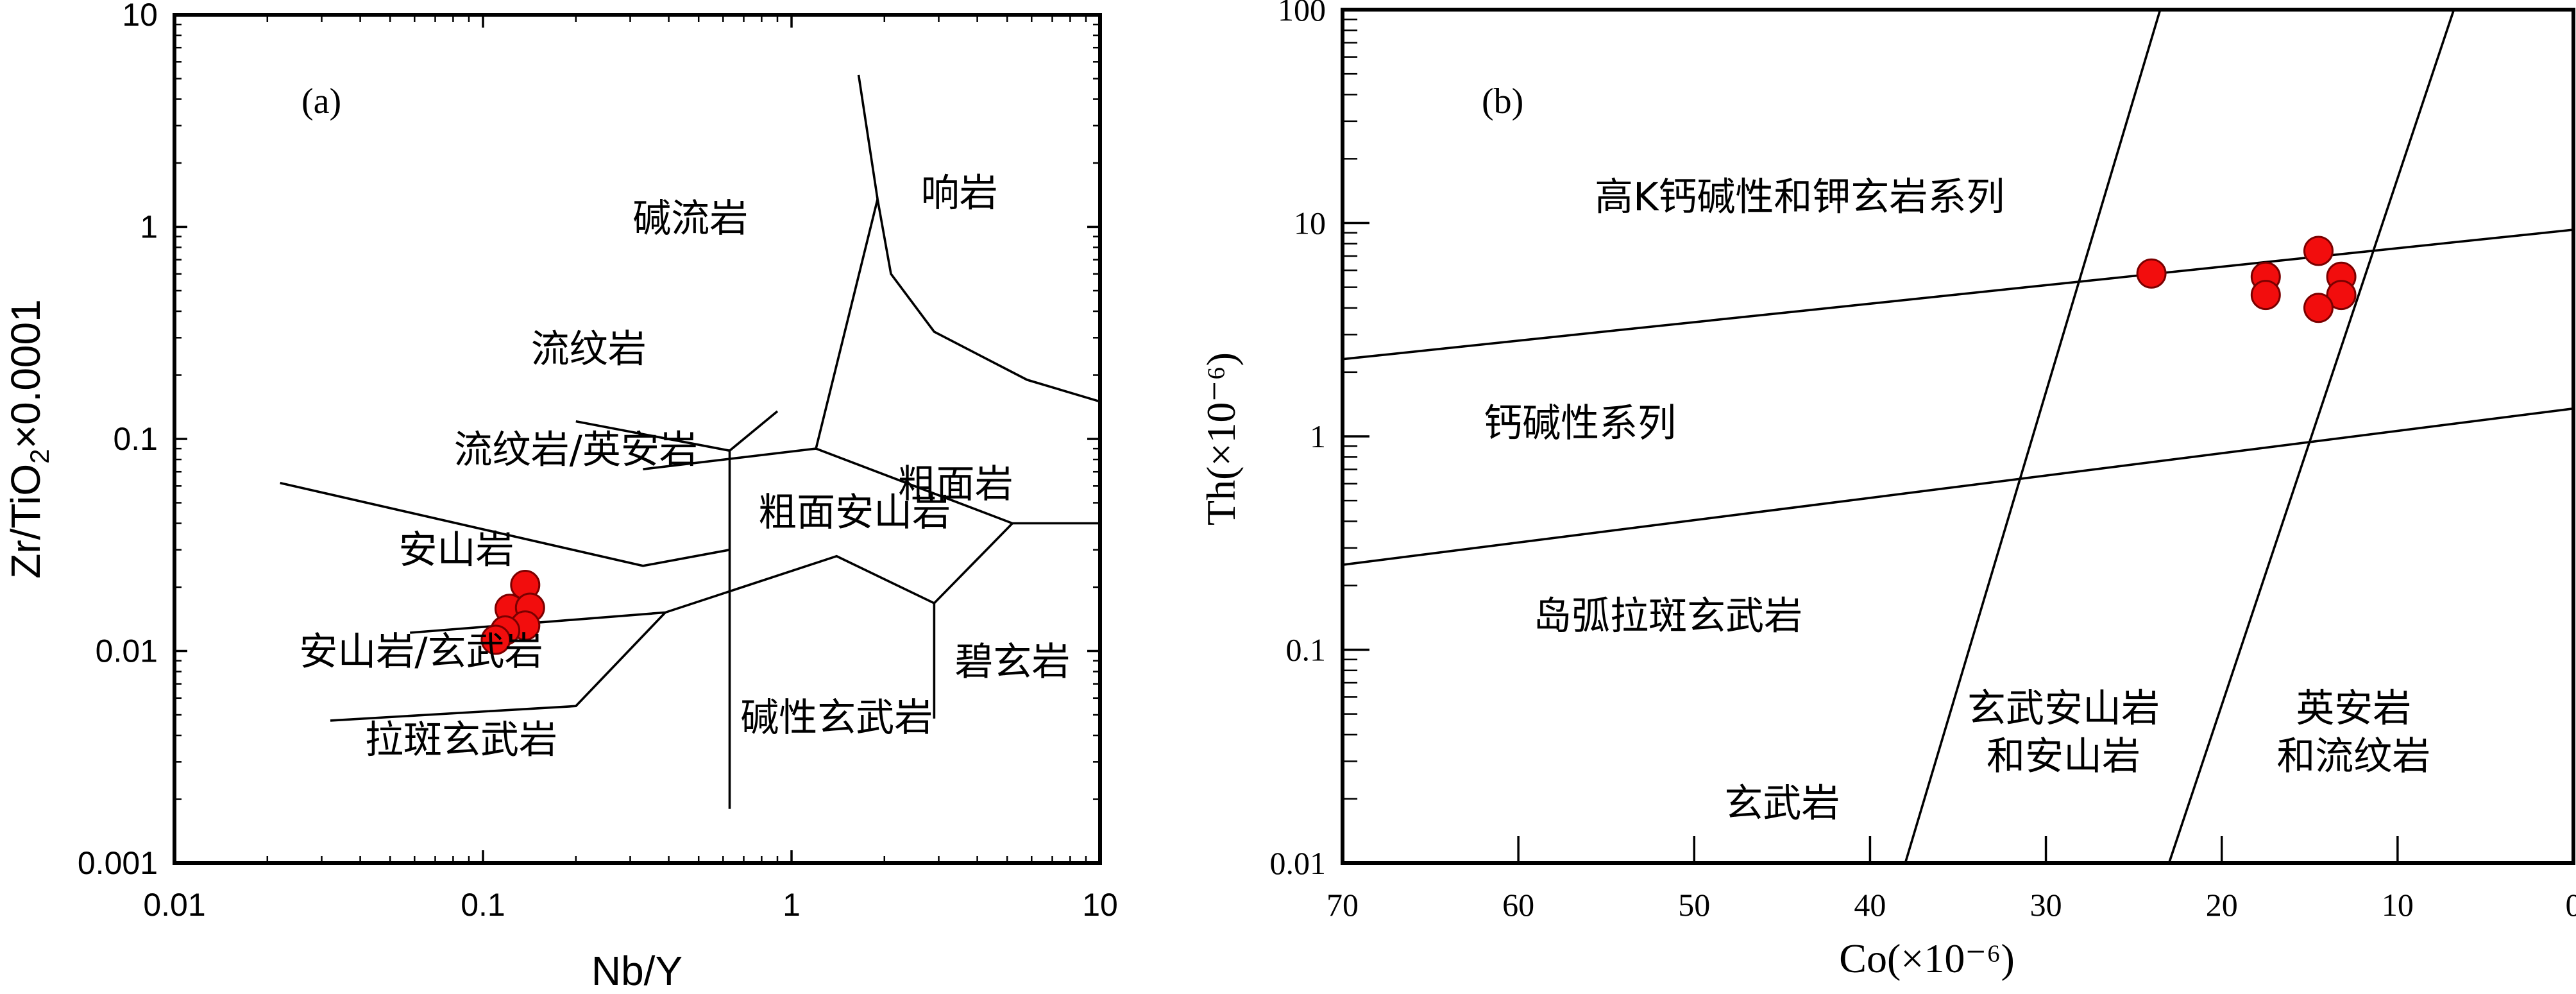 The width and height of the screenshot is (2576, 994). I want to click on x-tick-label: 0.1, so click(483, 905).